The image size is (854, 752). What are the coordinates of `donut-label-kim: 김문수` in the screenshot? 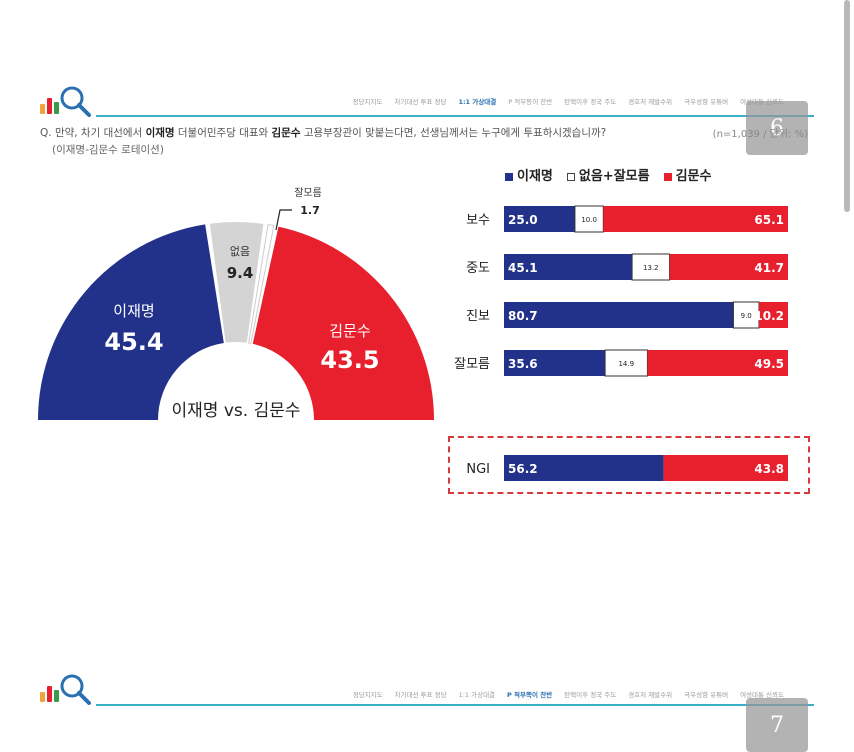 It's located at (349, 331).